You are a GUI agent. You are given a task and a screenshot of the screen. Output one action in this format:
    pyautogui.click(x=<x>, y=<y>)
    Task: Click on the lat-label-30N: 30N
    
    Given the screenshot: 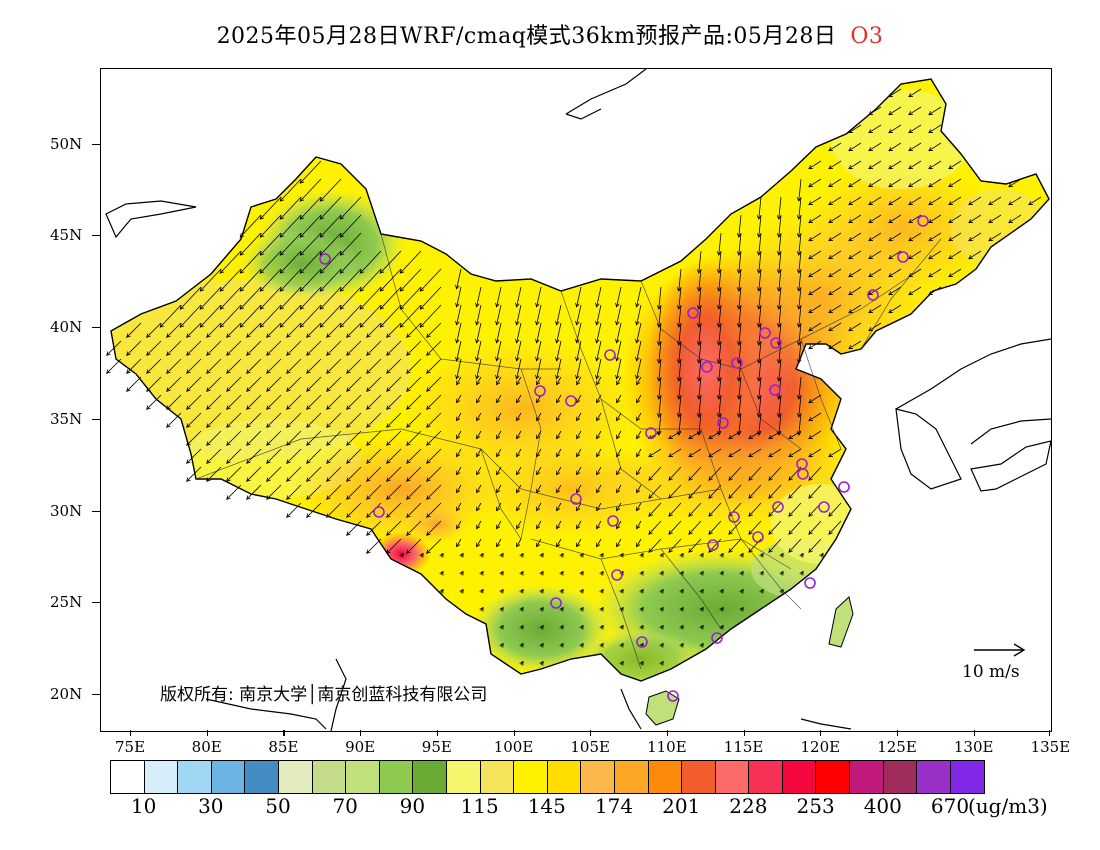 What is the action you would take?
    pyautogui.click(x=66, y=511)
    